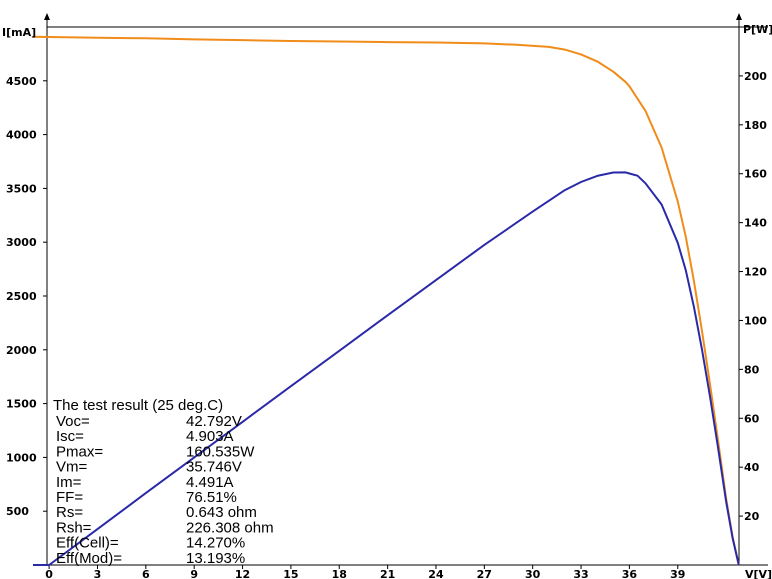 This screenshot has height=579, width=772. What do you see at coordinates (73, 421) in the screenshot?
I see `result-label: Voc=` at bounding box center [73, 421].